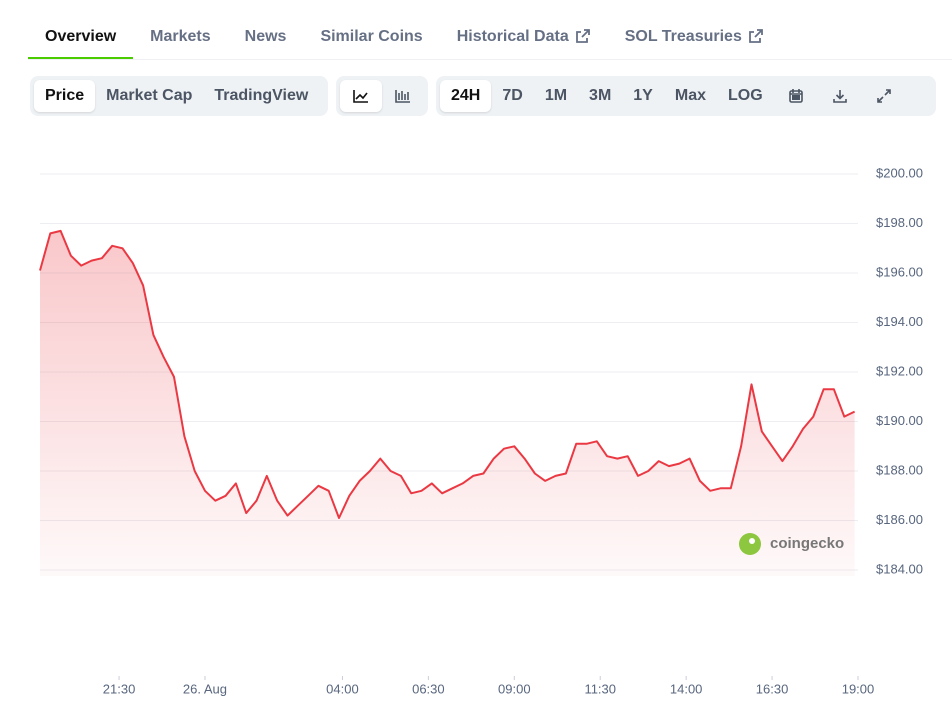 The width and height of the screenshot is (952, 708). I want to click on tab: News, so click(266, 39).